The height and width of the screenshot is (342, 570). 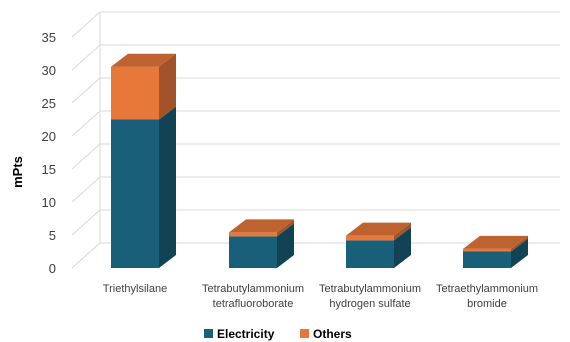 What do you see at coordinates (332, 334) in the screenshot?
I see `legend-label-others: Others` at bounding box center [332, 334].